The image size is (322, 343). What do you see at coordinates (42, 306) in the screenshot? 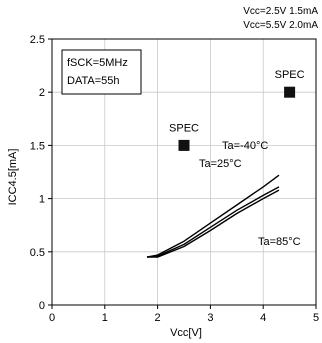
I see `y-tick-label: 0` at bounding box center [42, 306].